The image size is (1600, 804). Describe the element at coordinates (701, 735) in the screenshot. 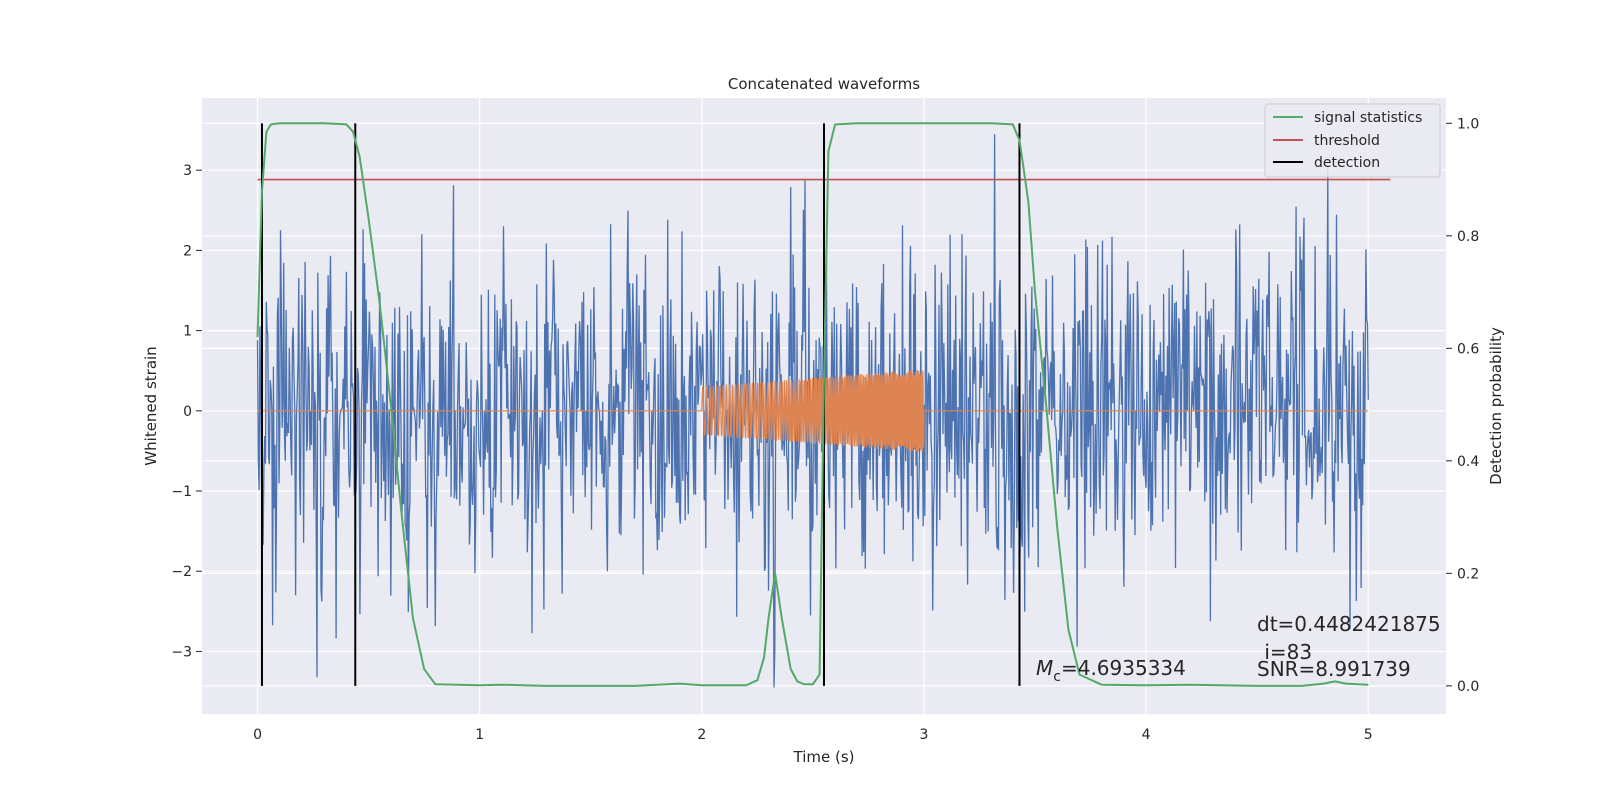

I see `x-tick-label: 2` at that location.